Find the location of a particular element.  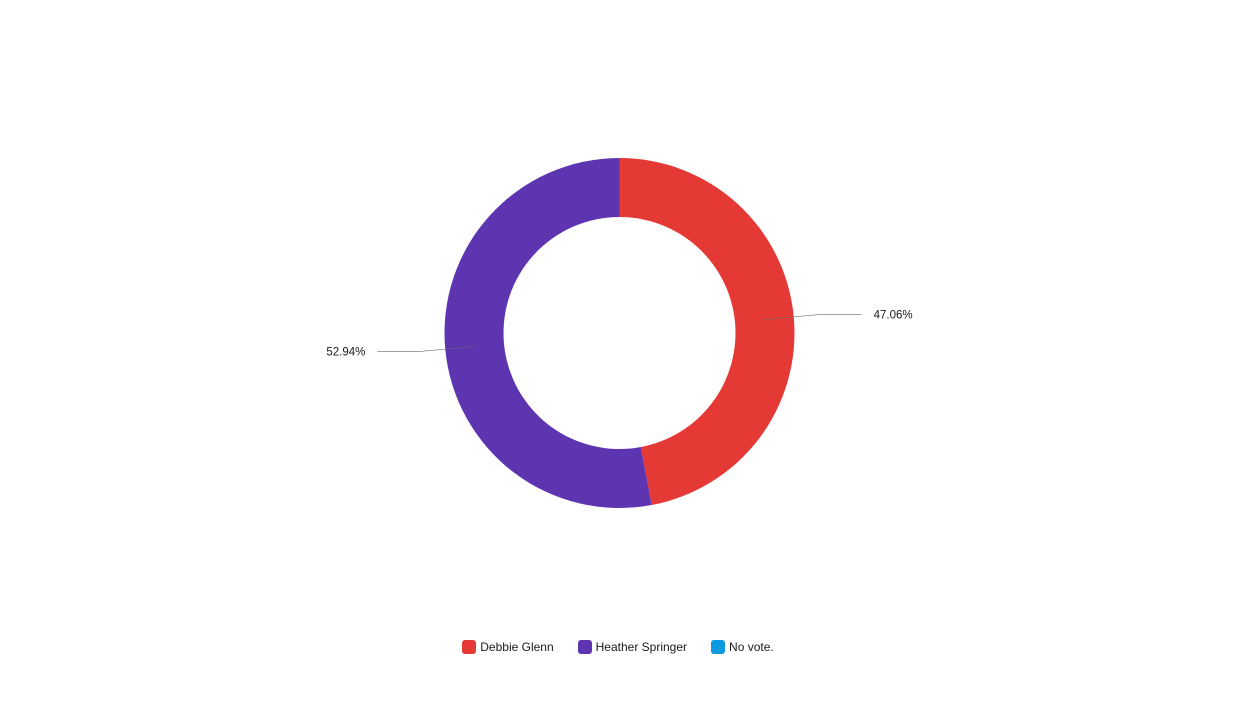

legend-item-no-vote: No vote. is located at coordinates (742, 647).